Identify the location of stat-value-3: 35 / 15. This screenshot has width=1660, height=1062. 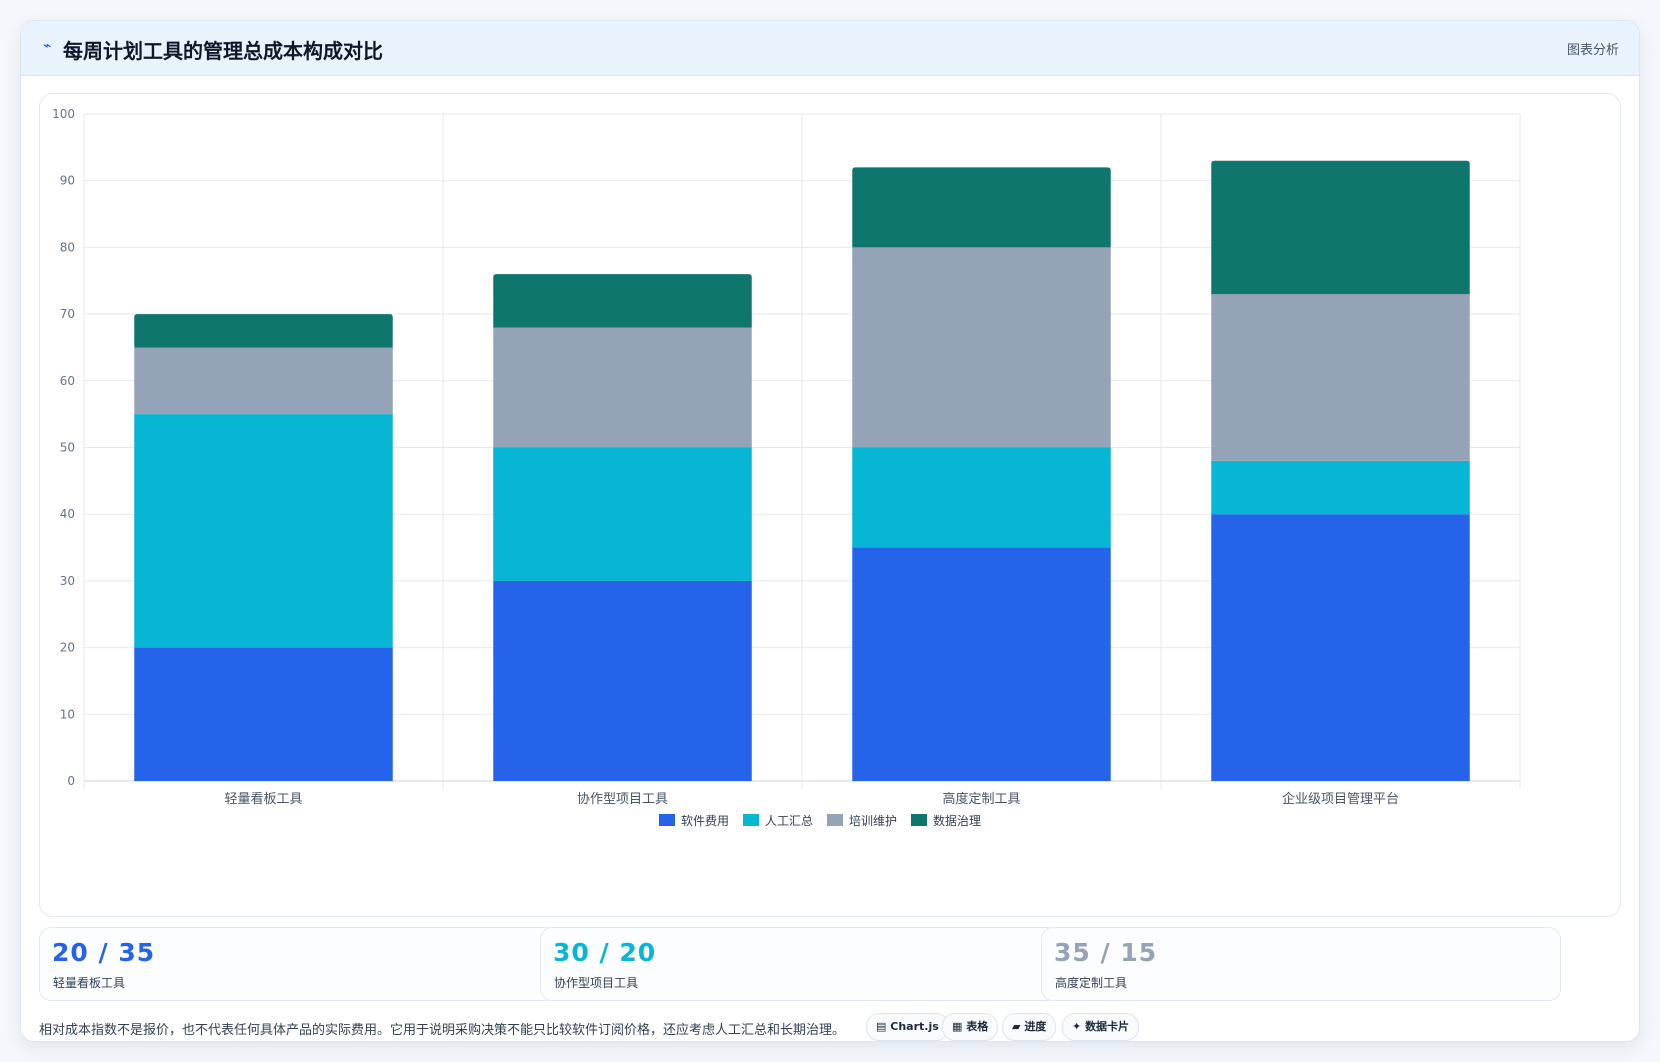
(1106, 952).